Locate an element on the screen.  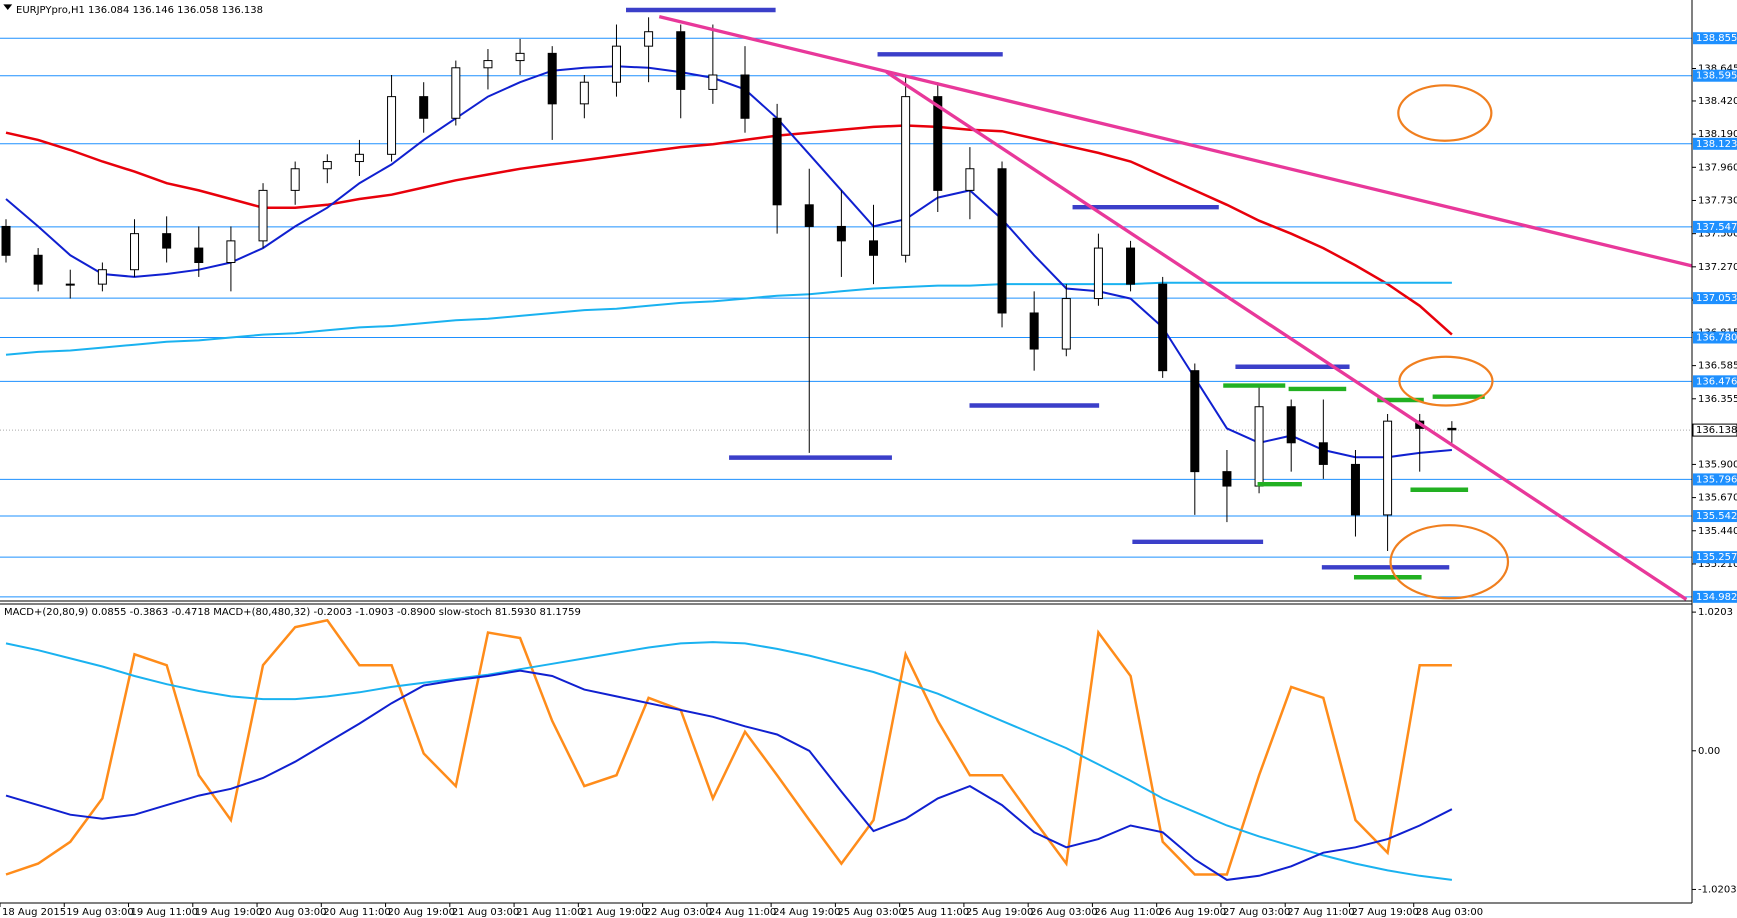
level-label: 135.542 is located at coordinates (1716, 516).